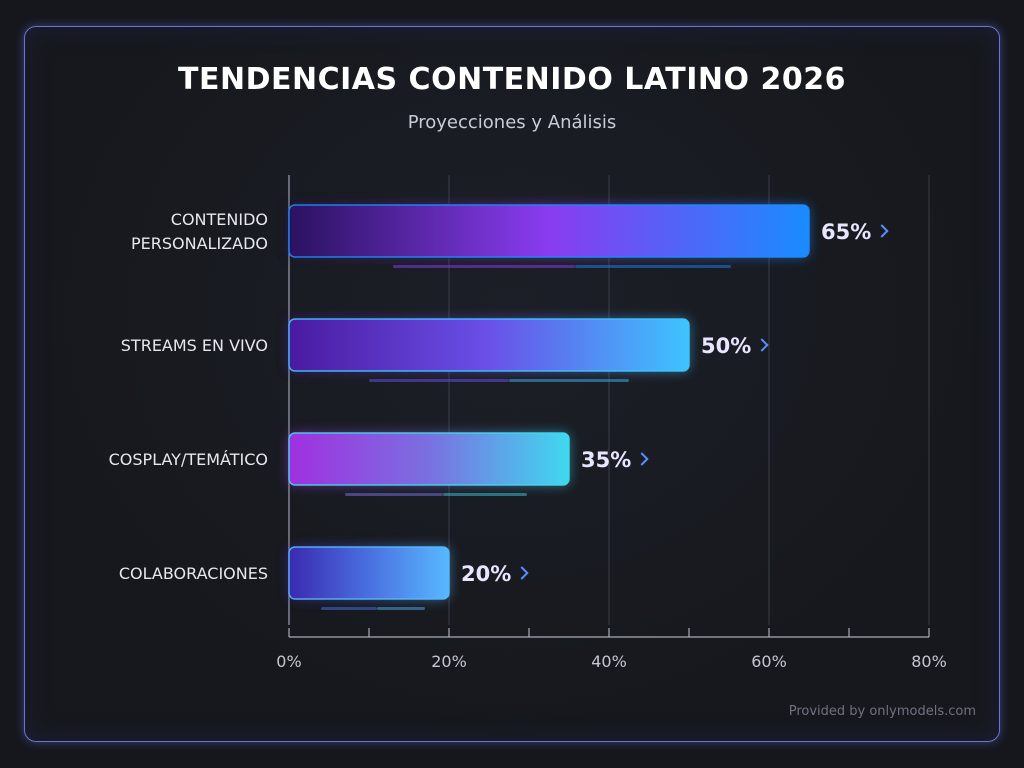  What do you see at coordinates (449, 661) in the screenshot?
I see `x-tick-label: 20%` at bounding box center [449, 661].